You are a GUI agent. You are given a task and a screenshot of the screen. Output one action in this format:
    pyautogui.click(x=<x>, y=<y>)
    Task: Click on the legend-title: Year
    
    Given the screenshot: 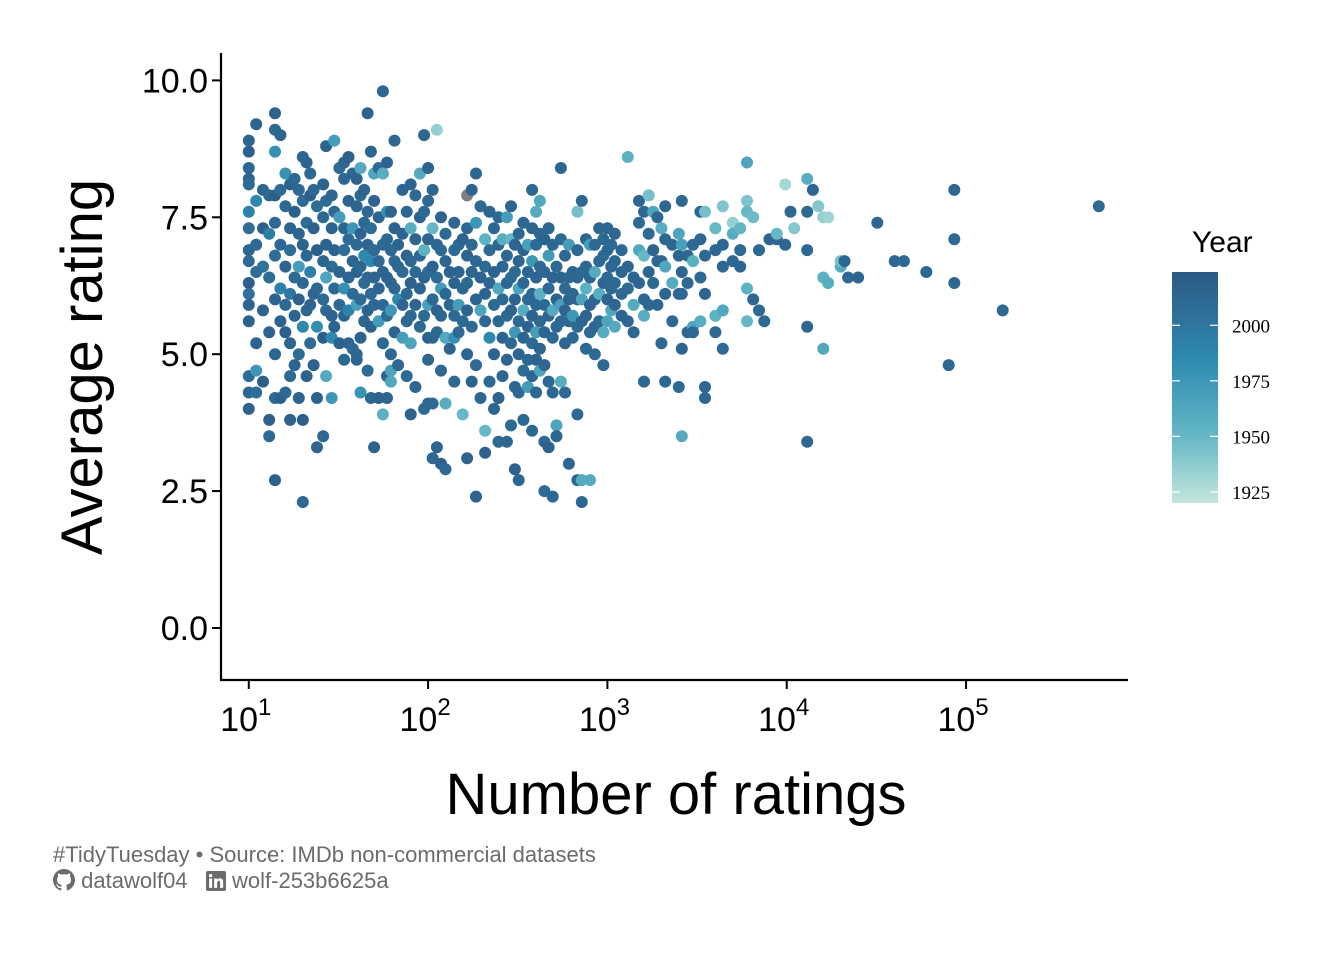 What is the action you would take?
    pyautogui.click(x=1222, y=242)
    